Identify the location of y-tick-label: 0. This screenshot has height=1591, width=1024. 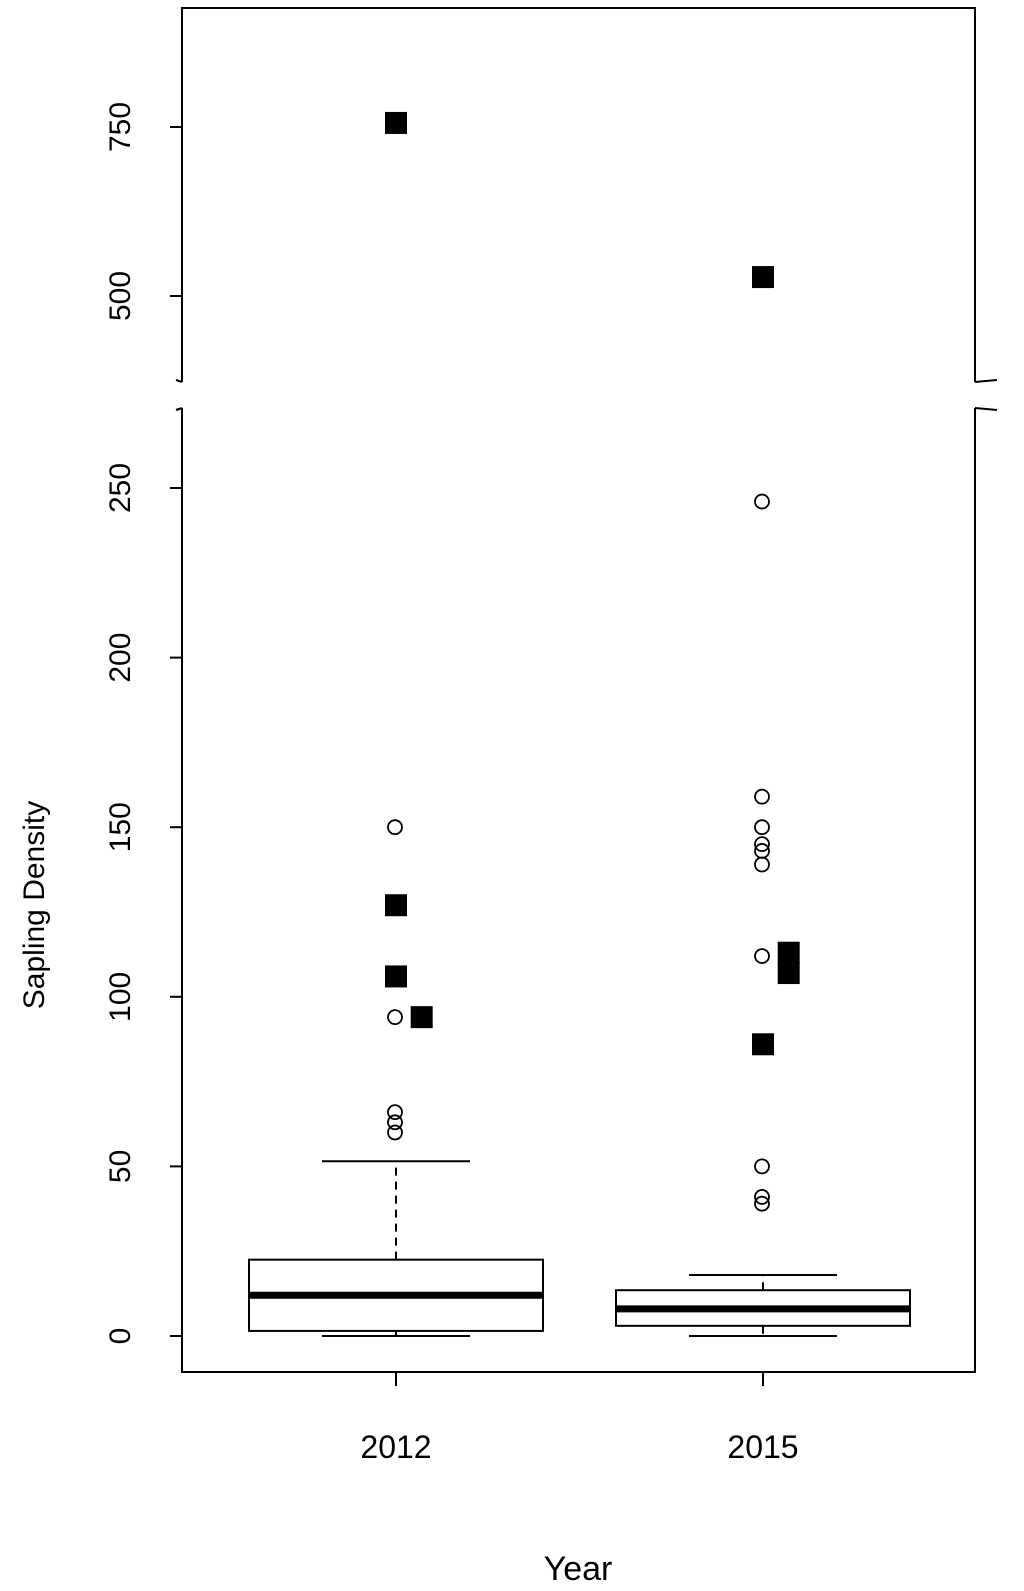
(120, 1336).